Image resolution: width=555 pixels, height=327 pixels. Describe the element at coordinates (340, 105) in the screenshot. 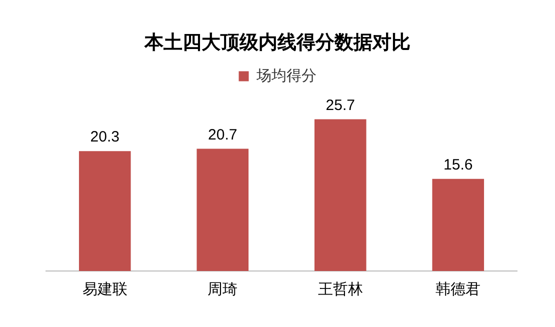

I see `data-label: 25.7` at that location.